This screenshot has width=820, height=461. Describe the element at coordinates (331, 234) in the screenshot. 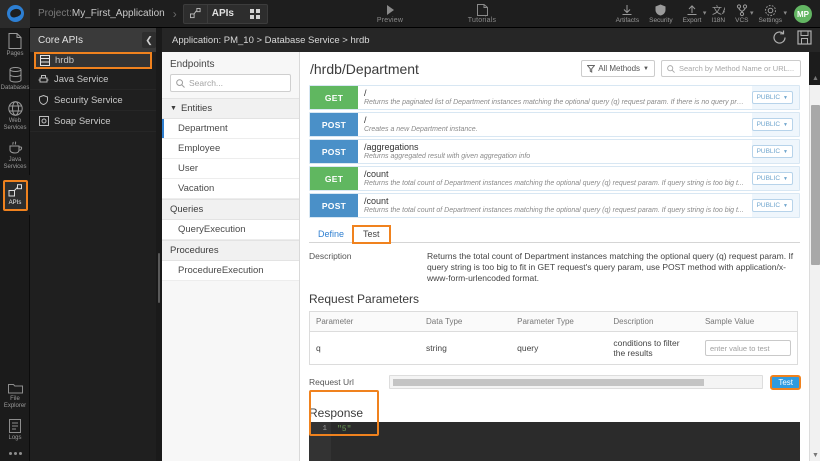

I see `tab-define: Define` at that location.